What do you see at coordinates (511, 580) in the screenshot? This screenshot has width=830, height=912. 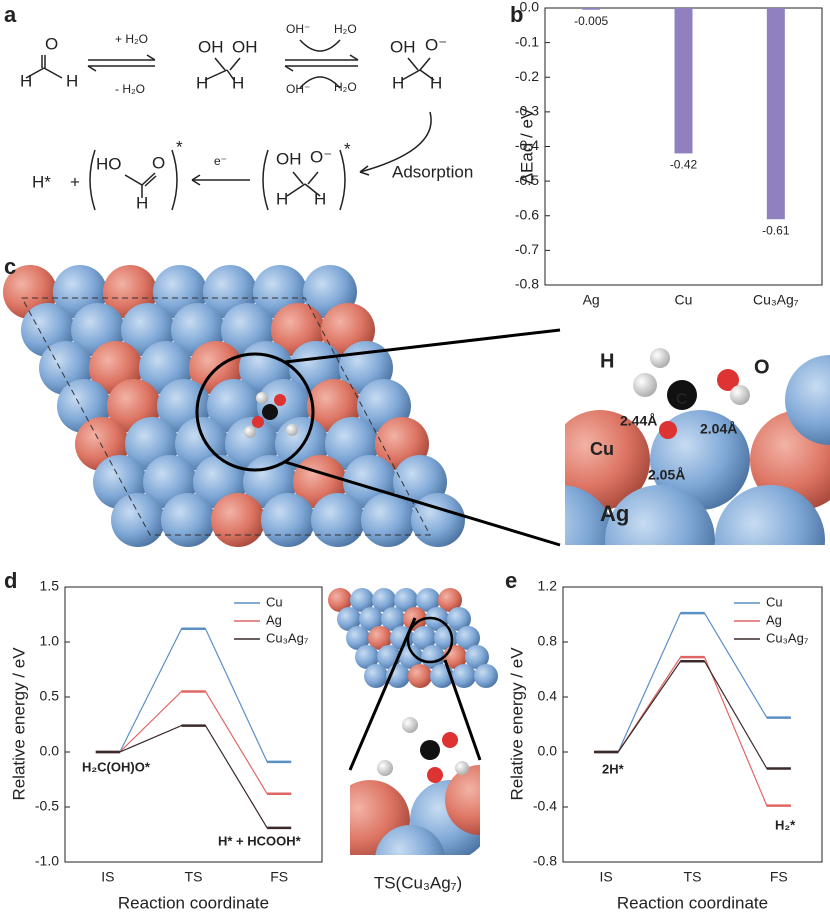 I see `panel-label: e` at bounding box center [511, 580].